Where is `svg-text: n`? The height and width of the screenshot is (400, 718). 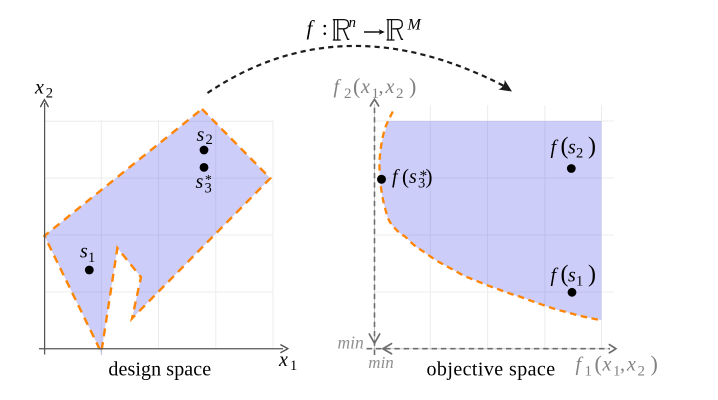 svg-text: n is located at coordinates (353, 23).